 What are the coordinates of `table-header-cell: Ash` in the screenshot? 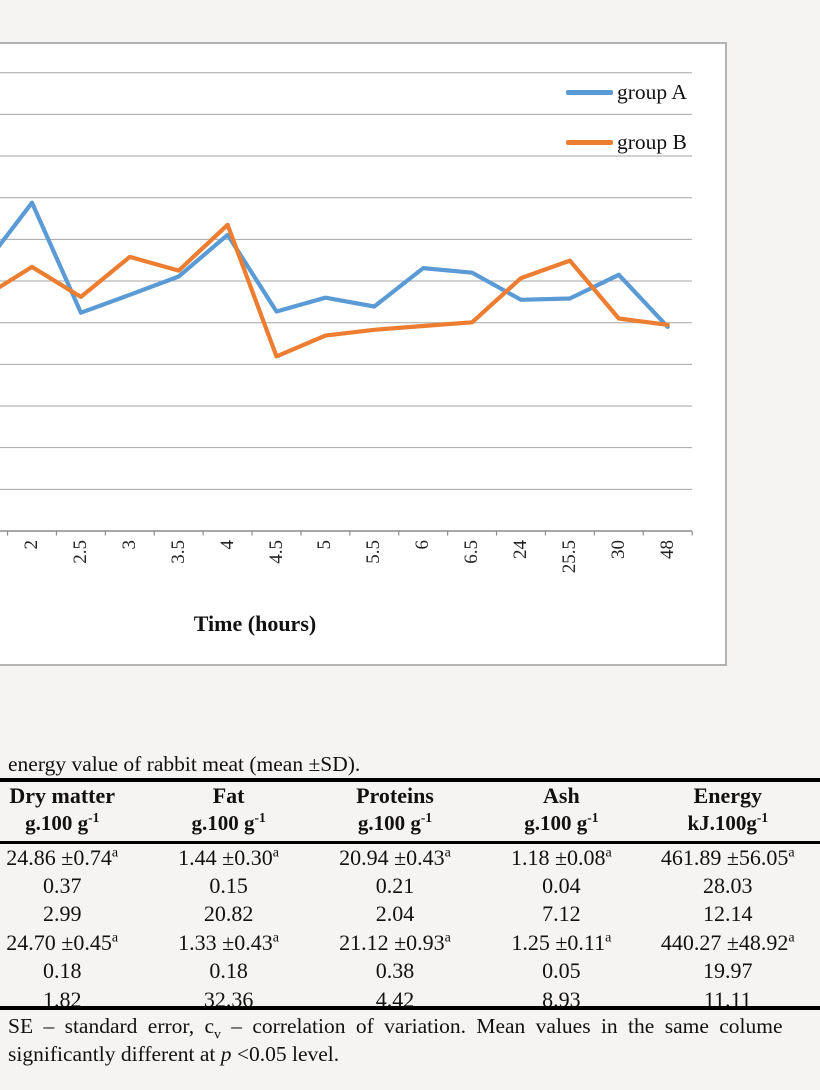 It's located at (561, 795).